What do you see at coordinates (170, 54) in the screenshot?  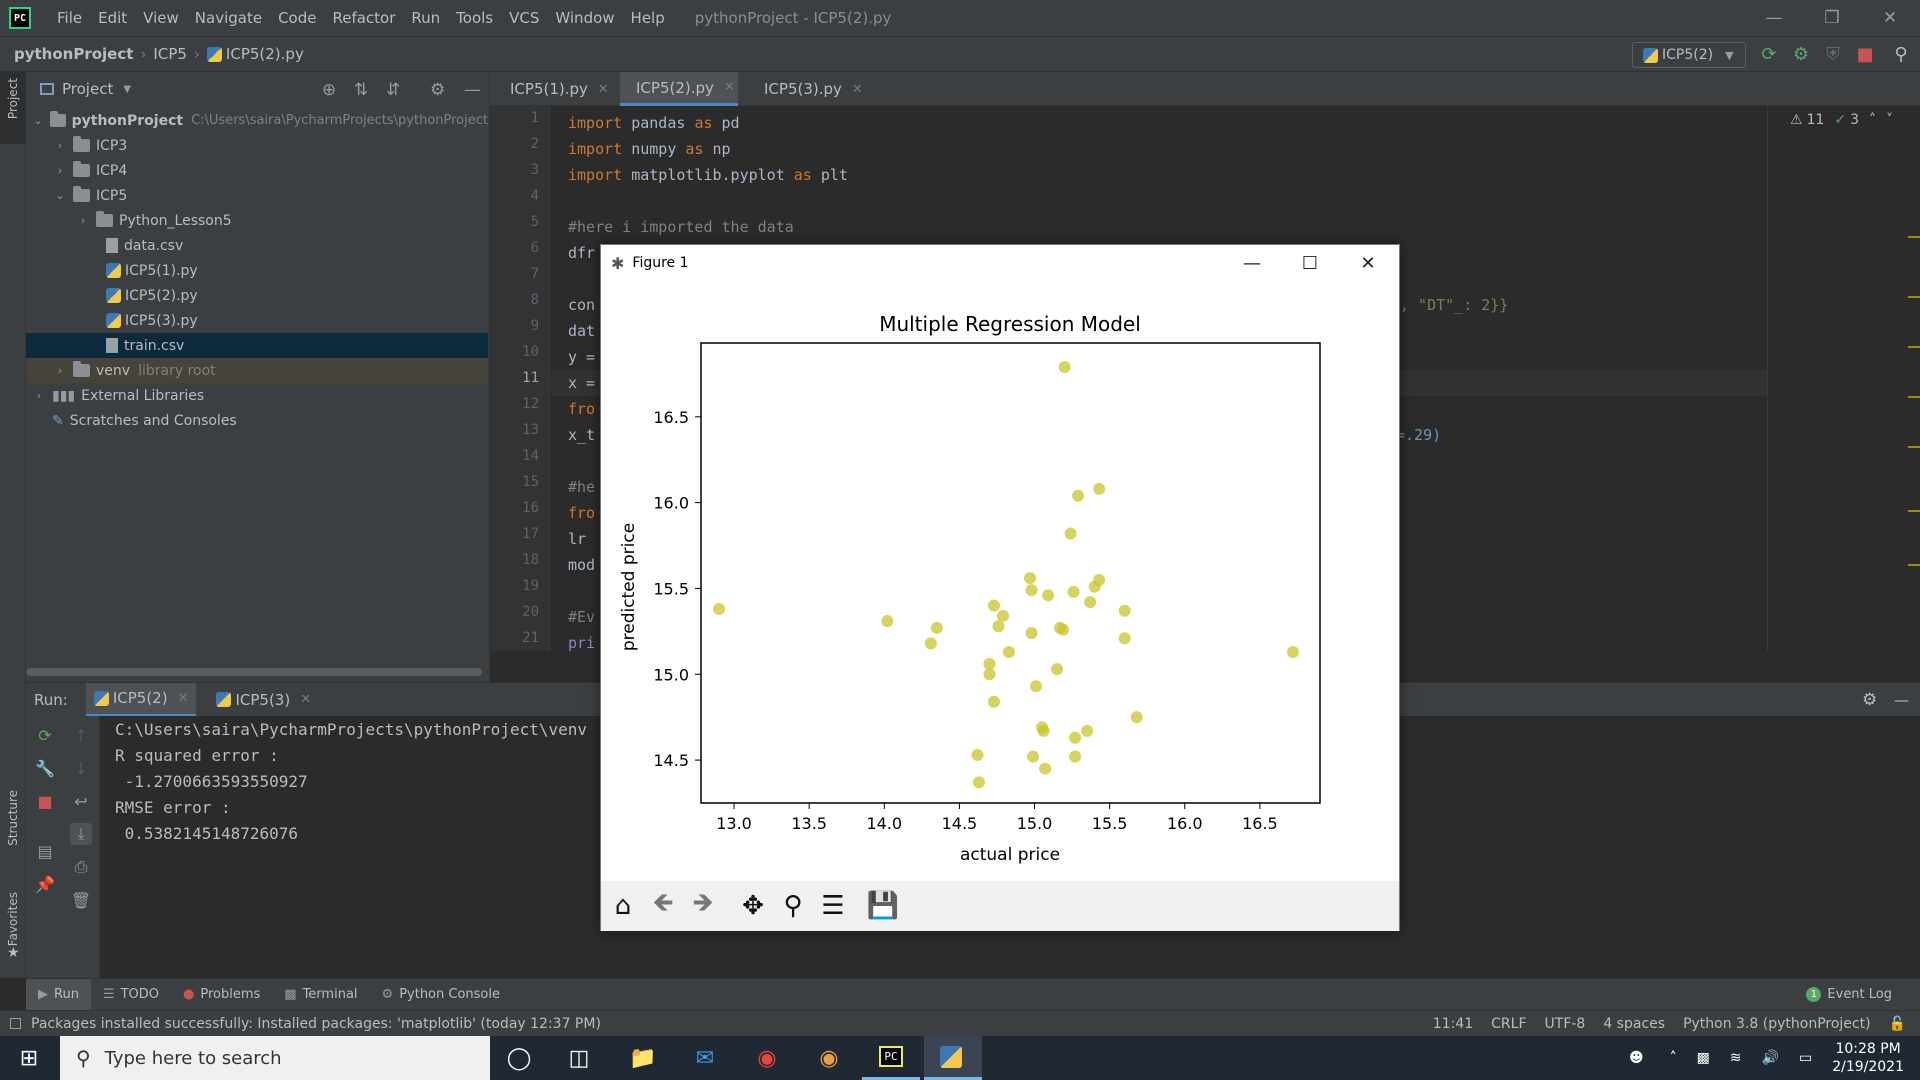 I see `breadcrumb-folder: ICP5` at bounding box center [170, 54].